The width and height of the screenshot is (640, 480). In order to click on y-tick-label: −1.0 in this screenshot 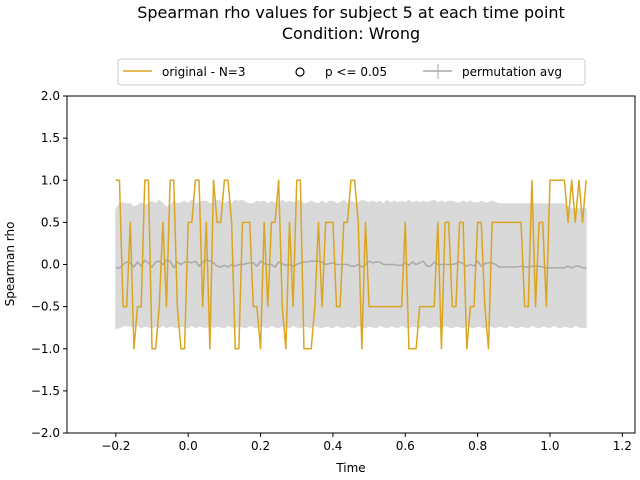, I will do `click(45, 349)`.